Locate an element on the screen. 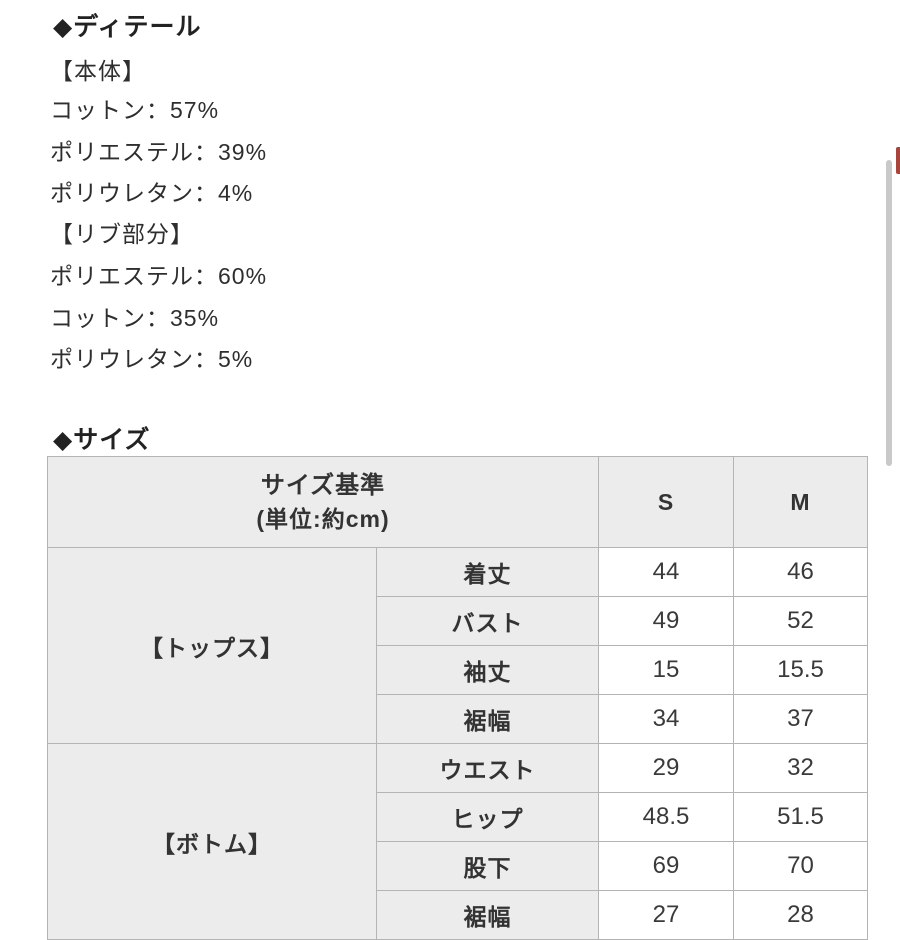  table-row: バスト 49 52 is located at coordinates (458, 621).